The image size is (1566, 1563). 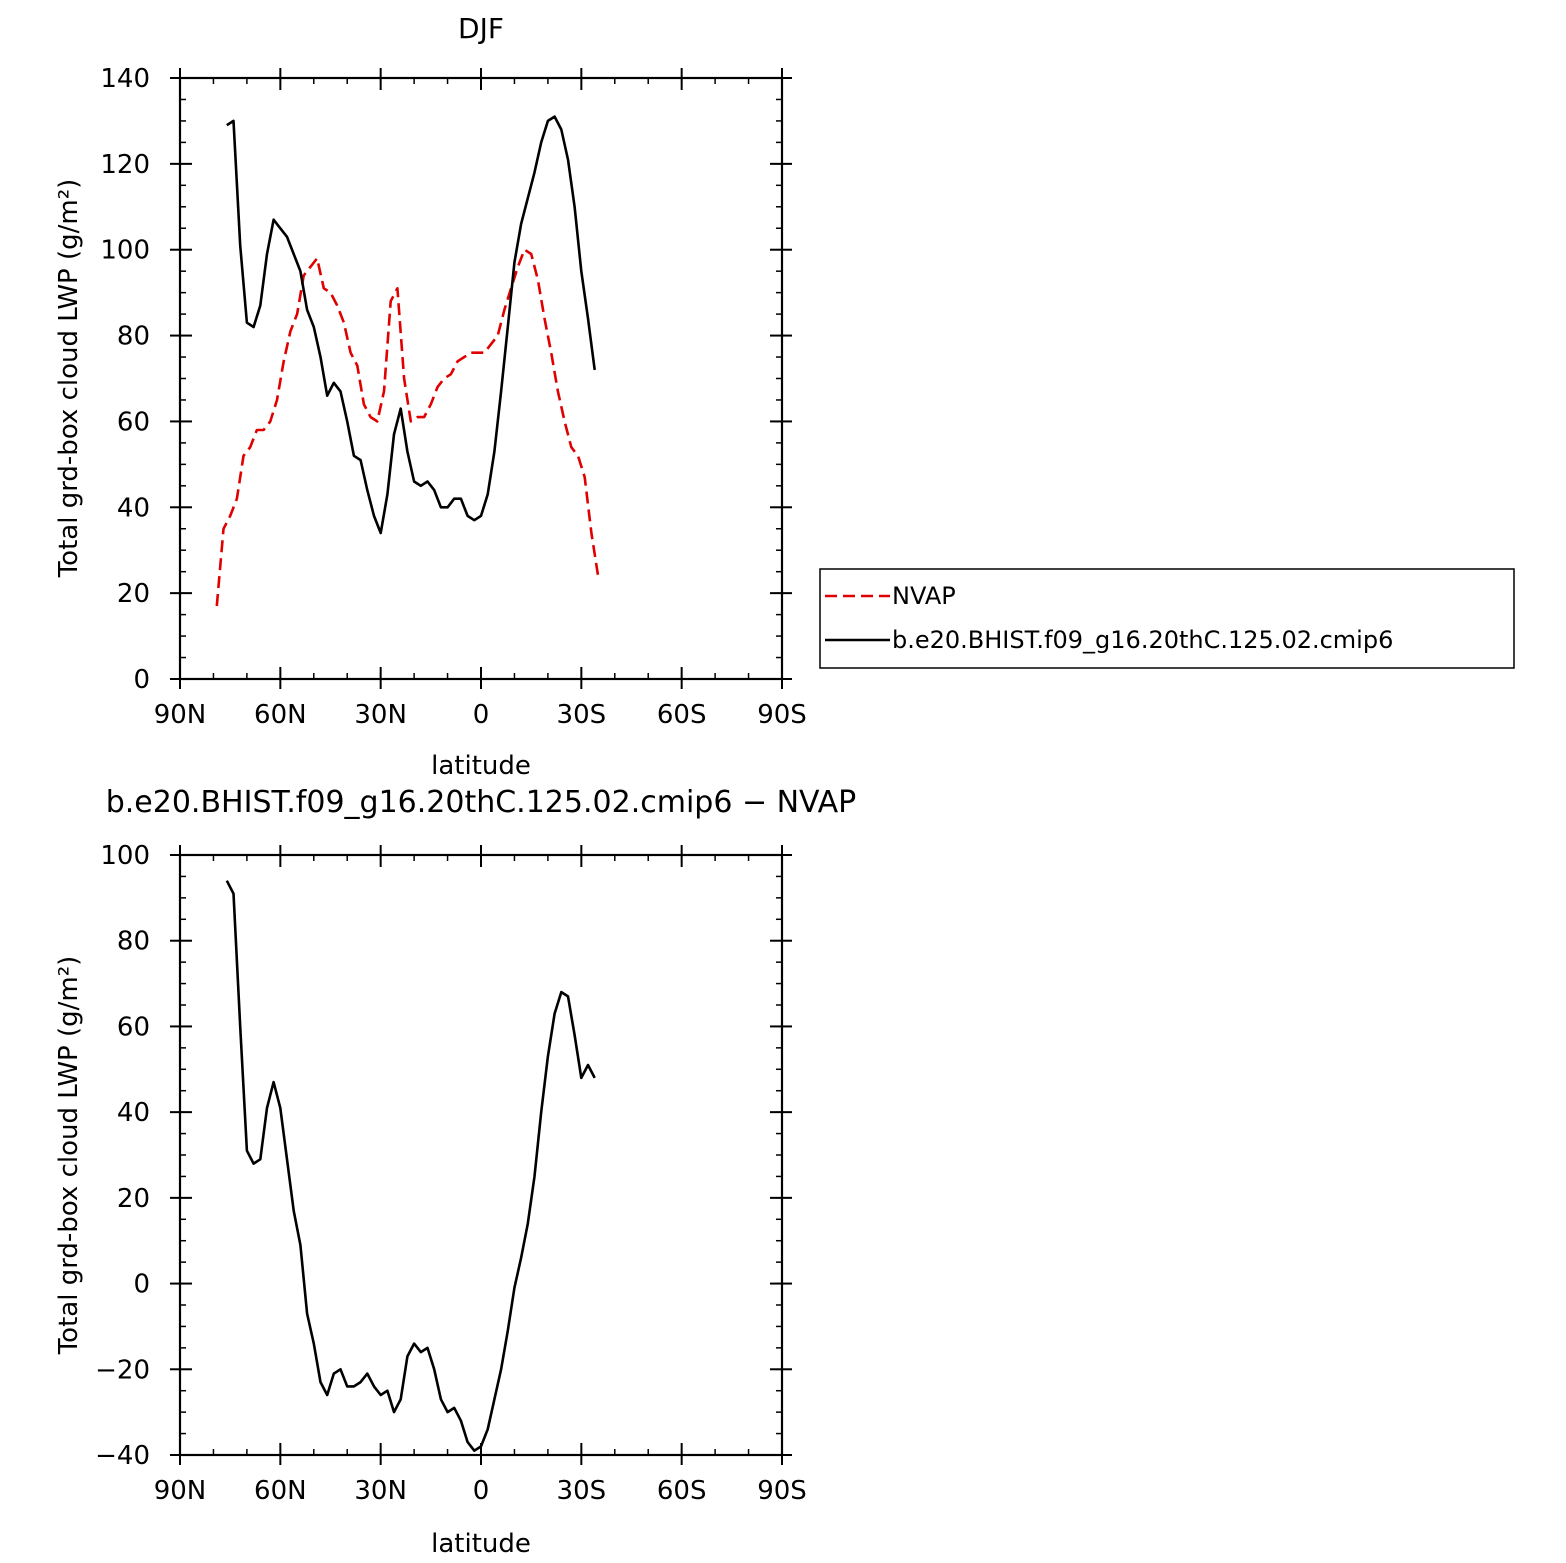 I want to click on y-tick-label: −40, so click(x=122, y=1456).